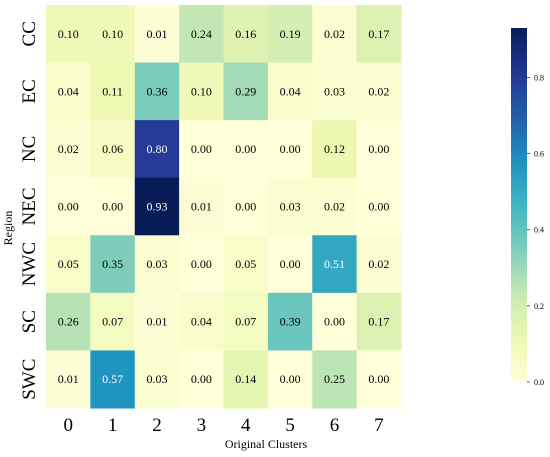 This screenshot has width=550, height=457. I want to click on column-tick-label: 2, so click(157, 425).